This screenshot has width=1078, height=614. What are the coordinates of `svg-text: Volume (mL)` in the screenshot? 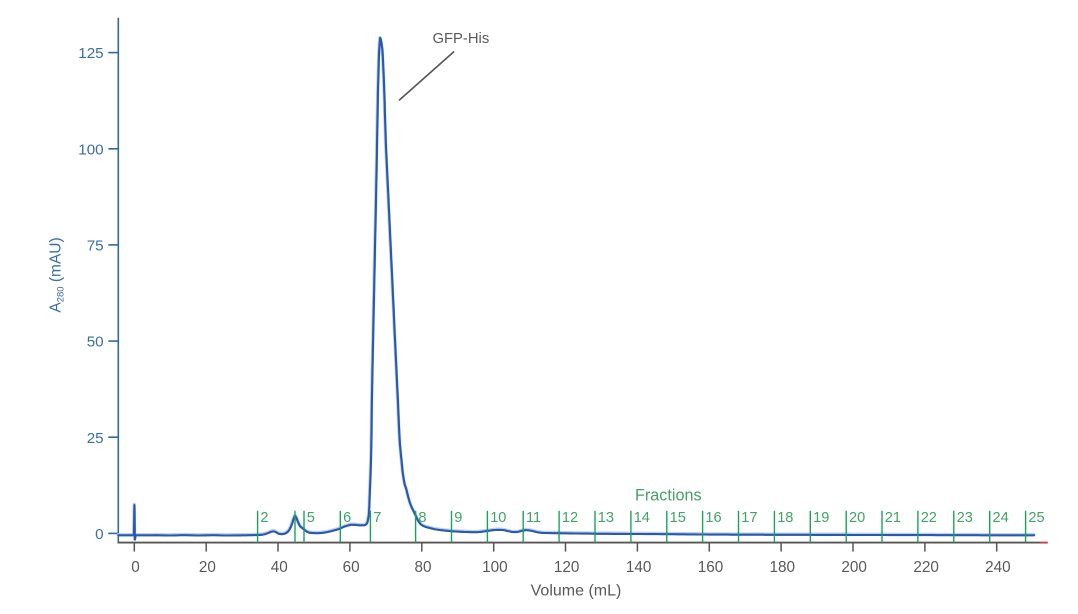 It's located at (576, 591).